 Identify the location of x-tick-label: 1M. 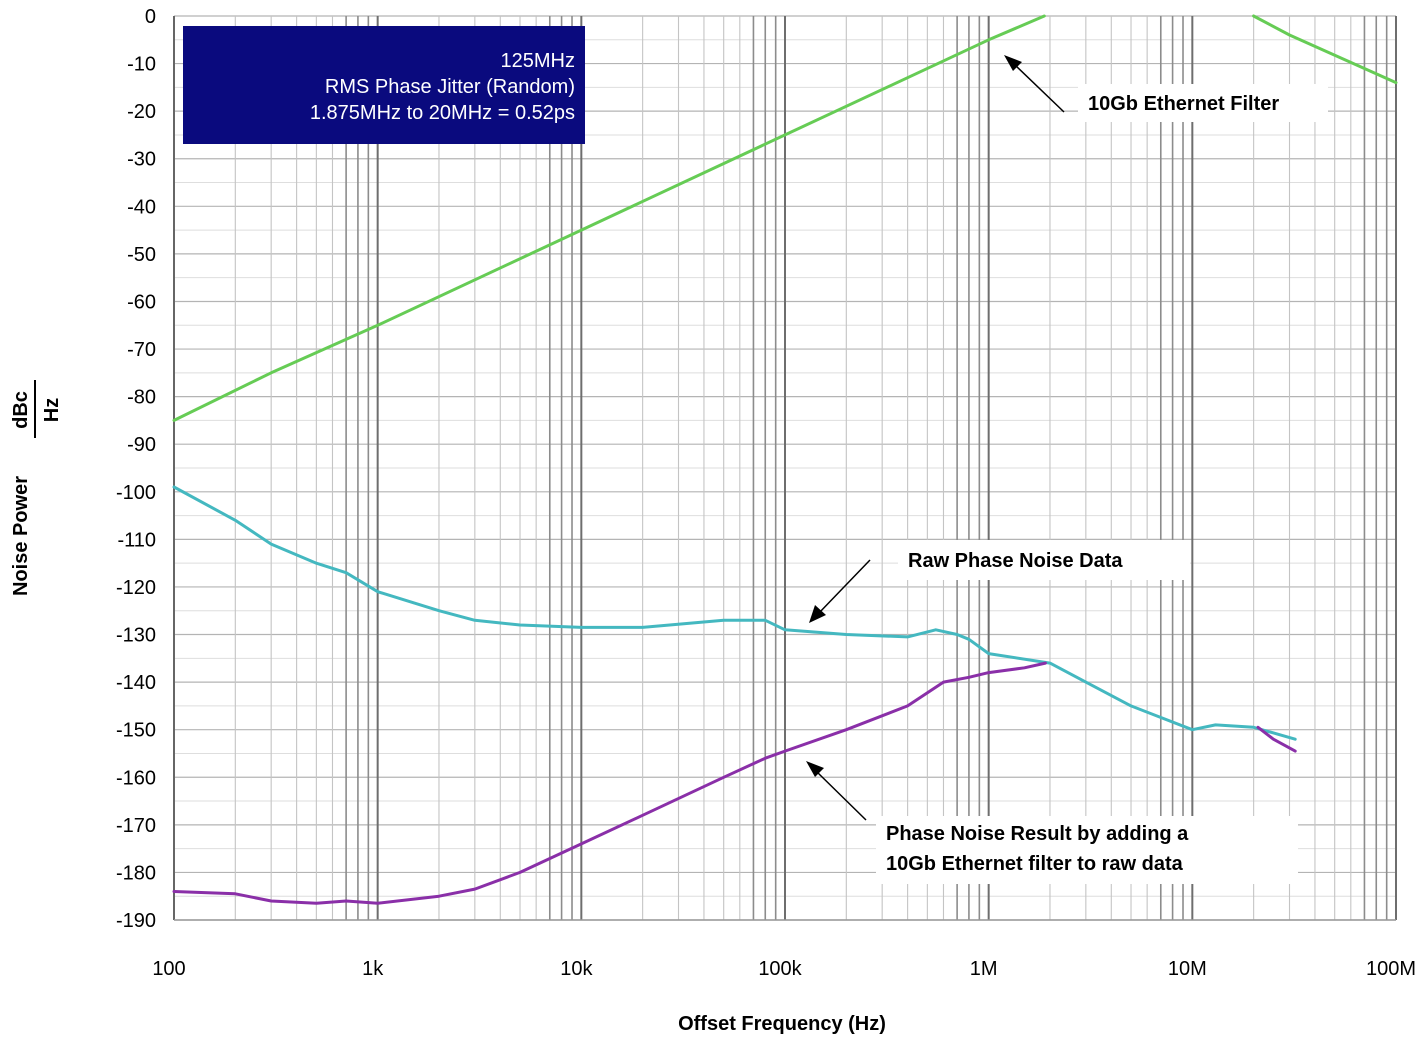
(984, 969).